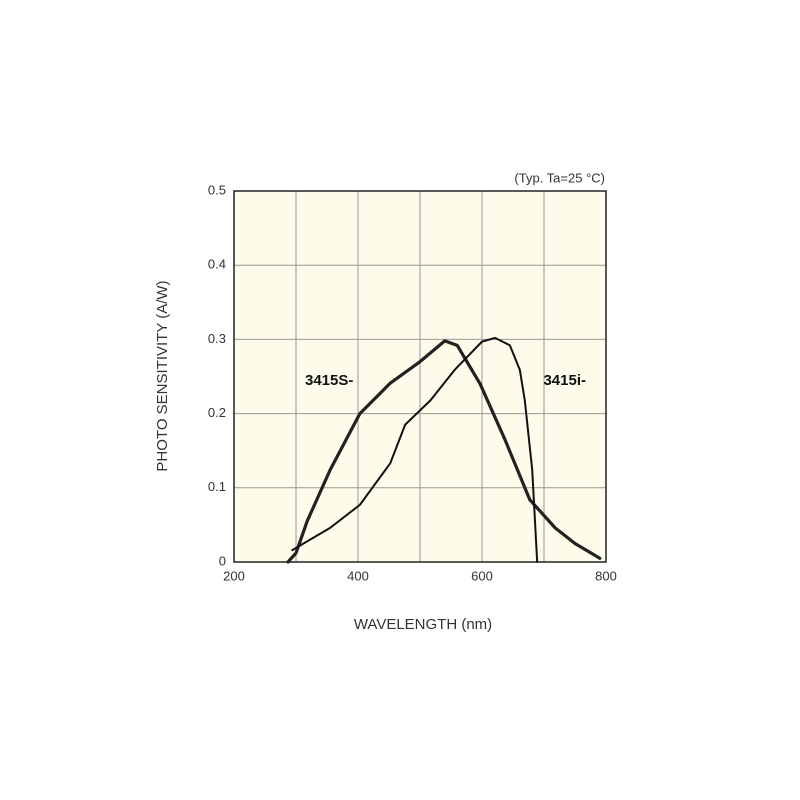 Image resolution: width=800 pixels, height=800 pixels. Describe the element at coordinates (217, 412) in the screenshot. I see `y-tick-label: 0.2` at that location.